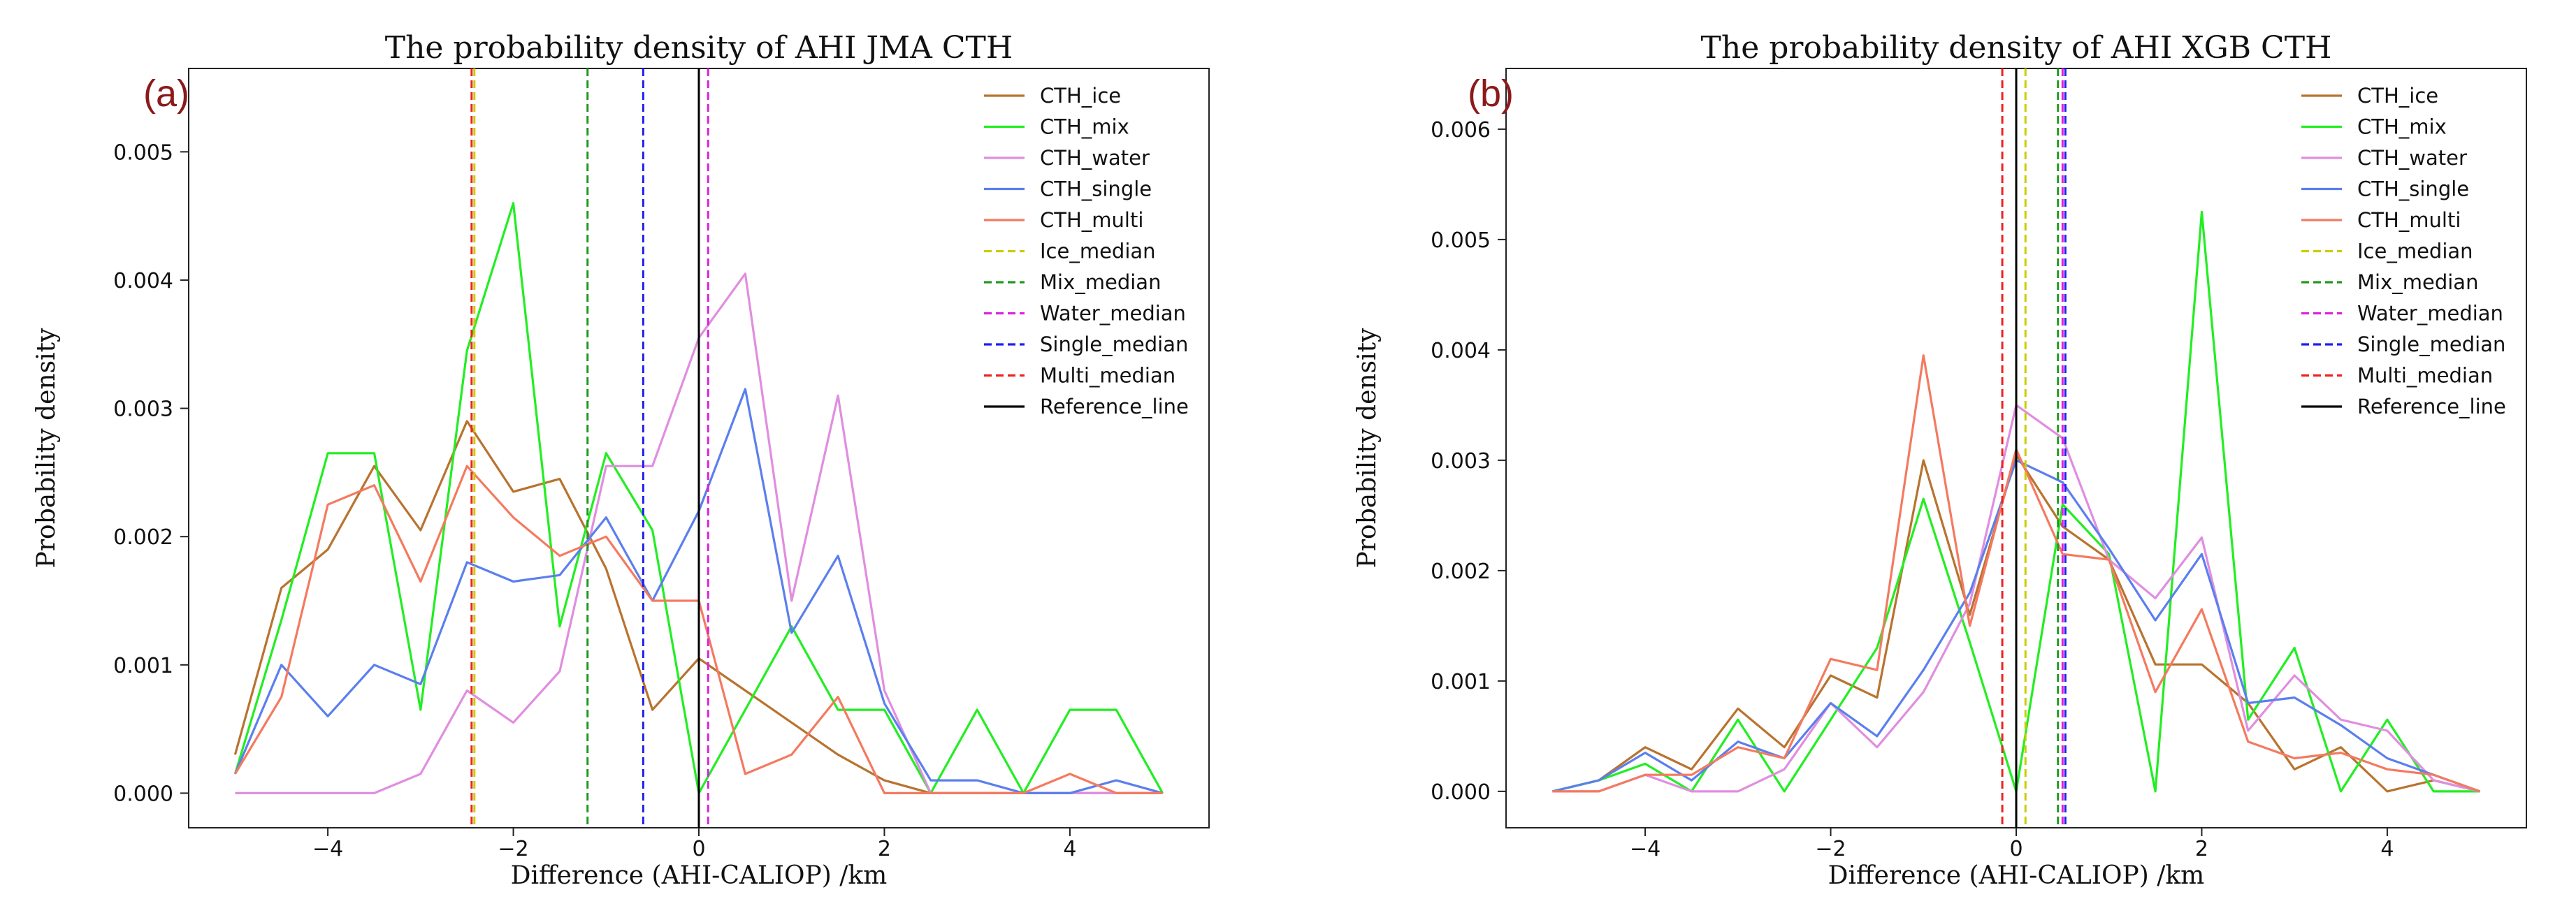 This screenshot has width=2576, height=913. Describe the element at coordinates (2016, 48) in the screenshot. I see `chart-title: The probability density of AHI XGB CTH` at that location.